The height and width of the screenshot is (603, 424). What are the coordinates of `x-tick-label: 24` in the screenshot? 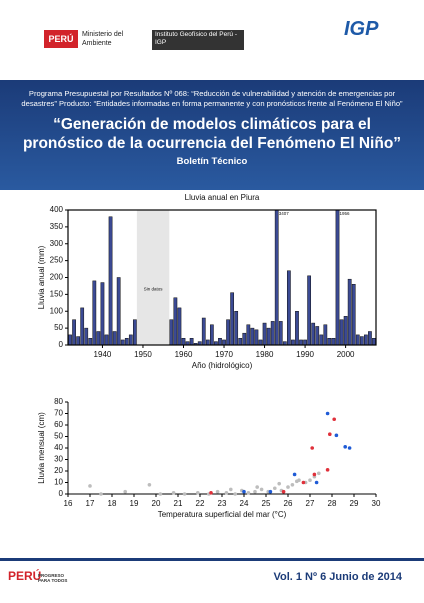 It's located at (244, 503).